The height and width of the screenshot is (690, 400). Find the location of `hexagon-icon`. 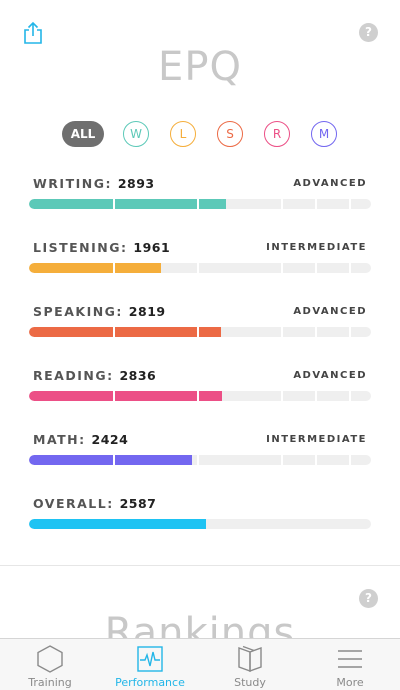

hexagon-icon is located at coordinates (50, 659).